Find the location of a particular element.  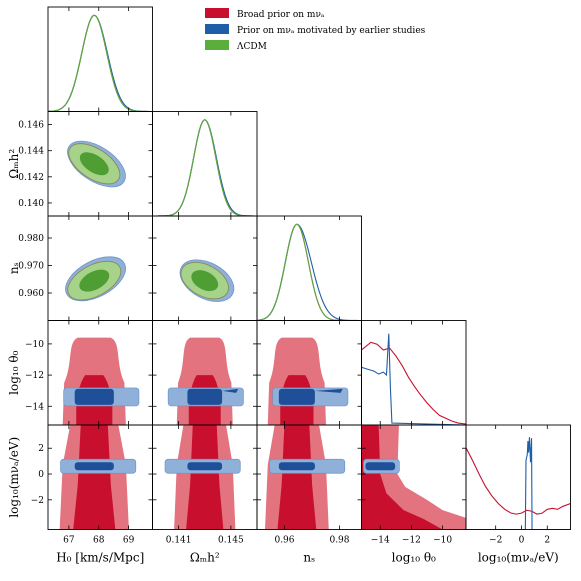

x-tick-label: 67 is located at coordinates (69, 541).